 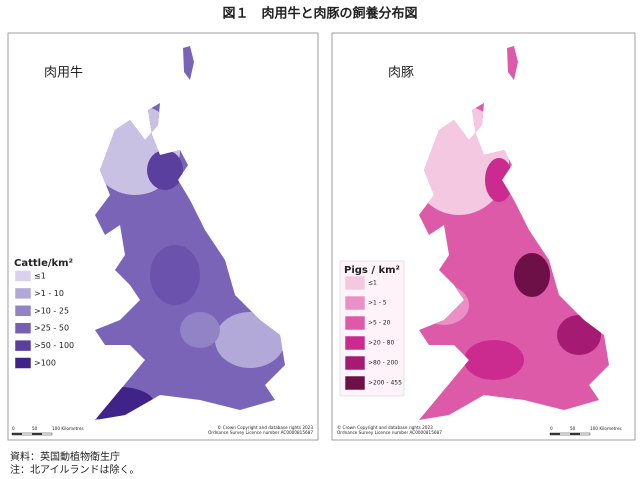 I want to click on figure-title: 図１ 肉用牛と肉豚の飼養分布図, so click(x=319, y=14).